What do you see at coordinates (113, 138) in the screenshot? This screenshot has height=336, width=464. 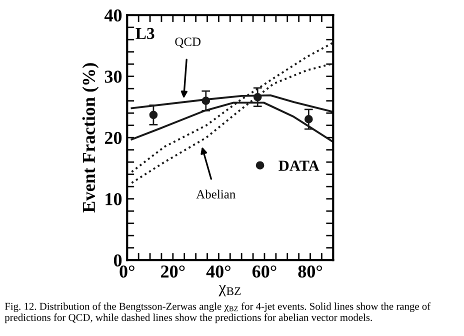 I see `y-tick-label: 20` at bounding box center [113, 138].